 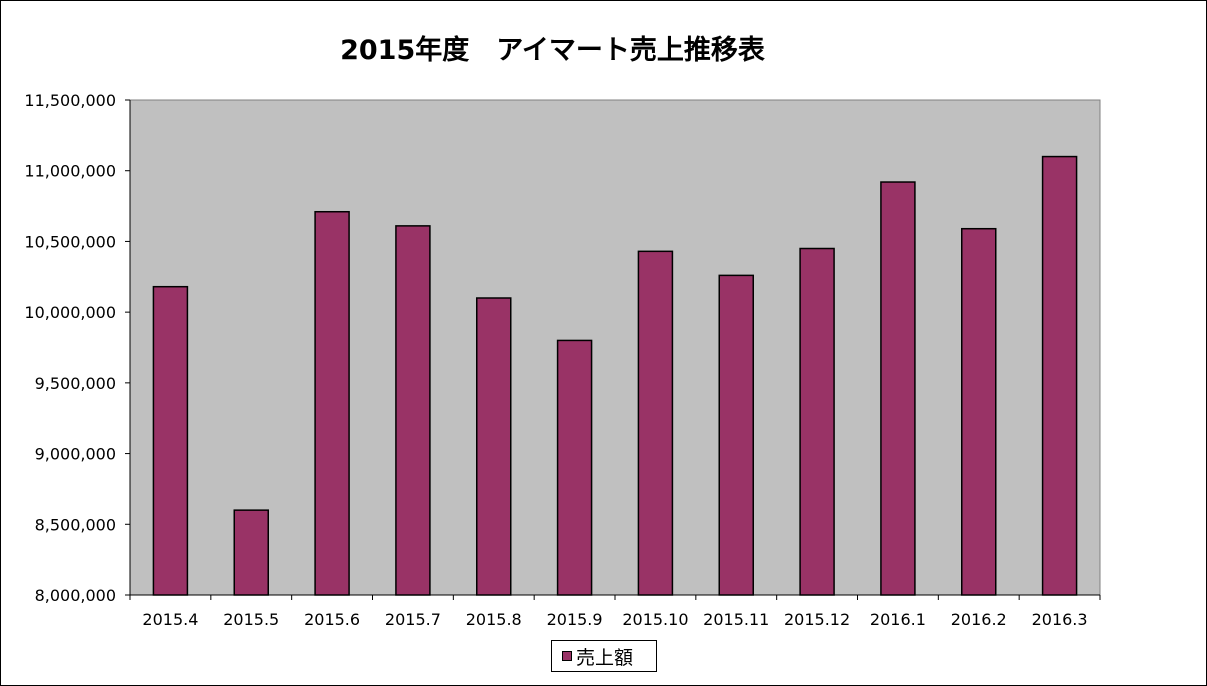 I want to click on y-tick-label: 10,000,000, so click(x=70, y=312).